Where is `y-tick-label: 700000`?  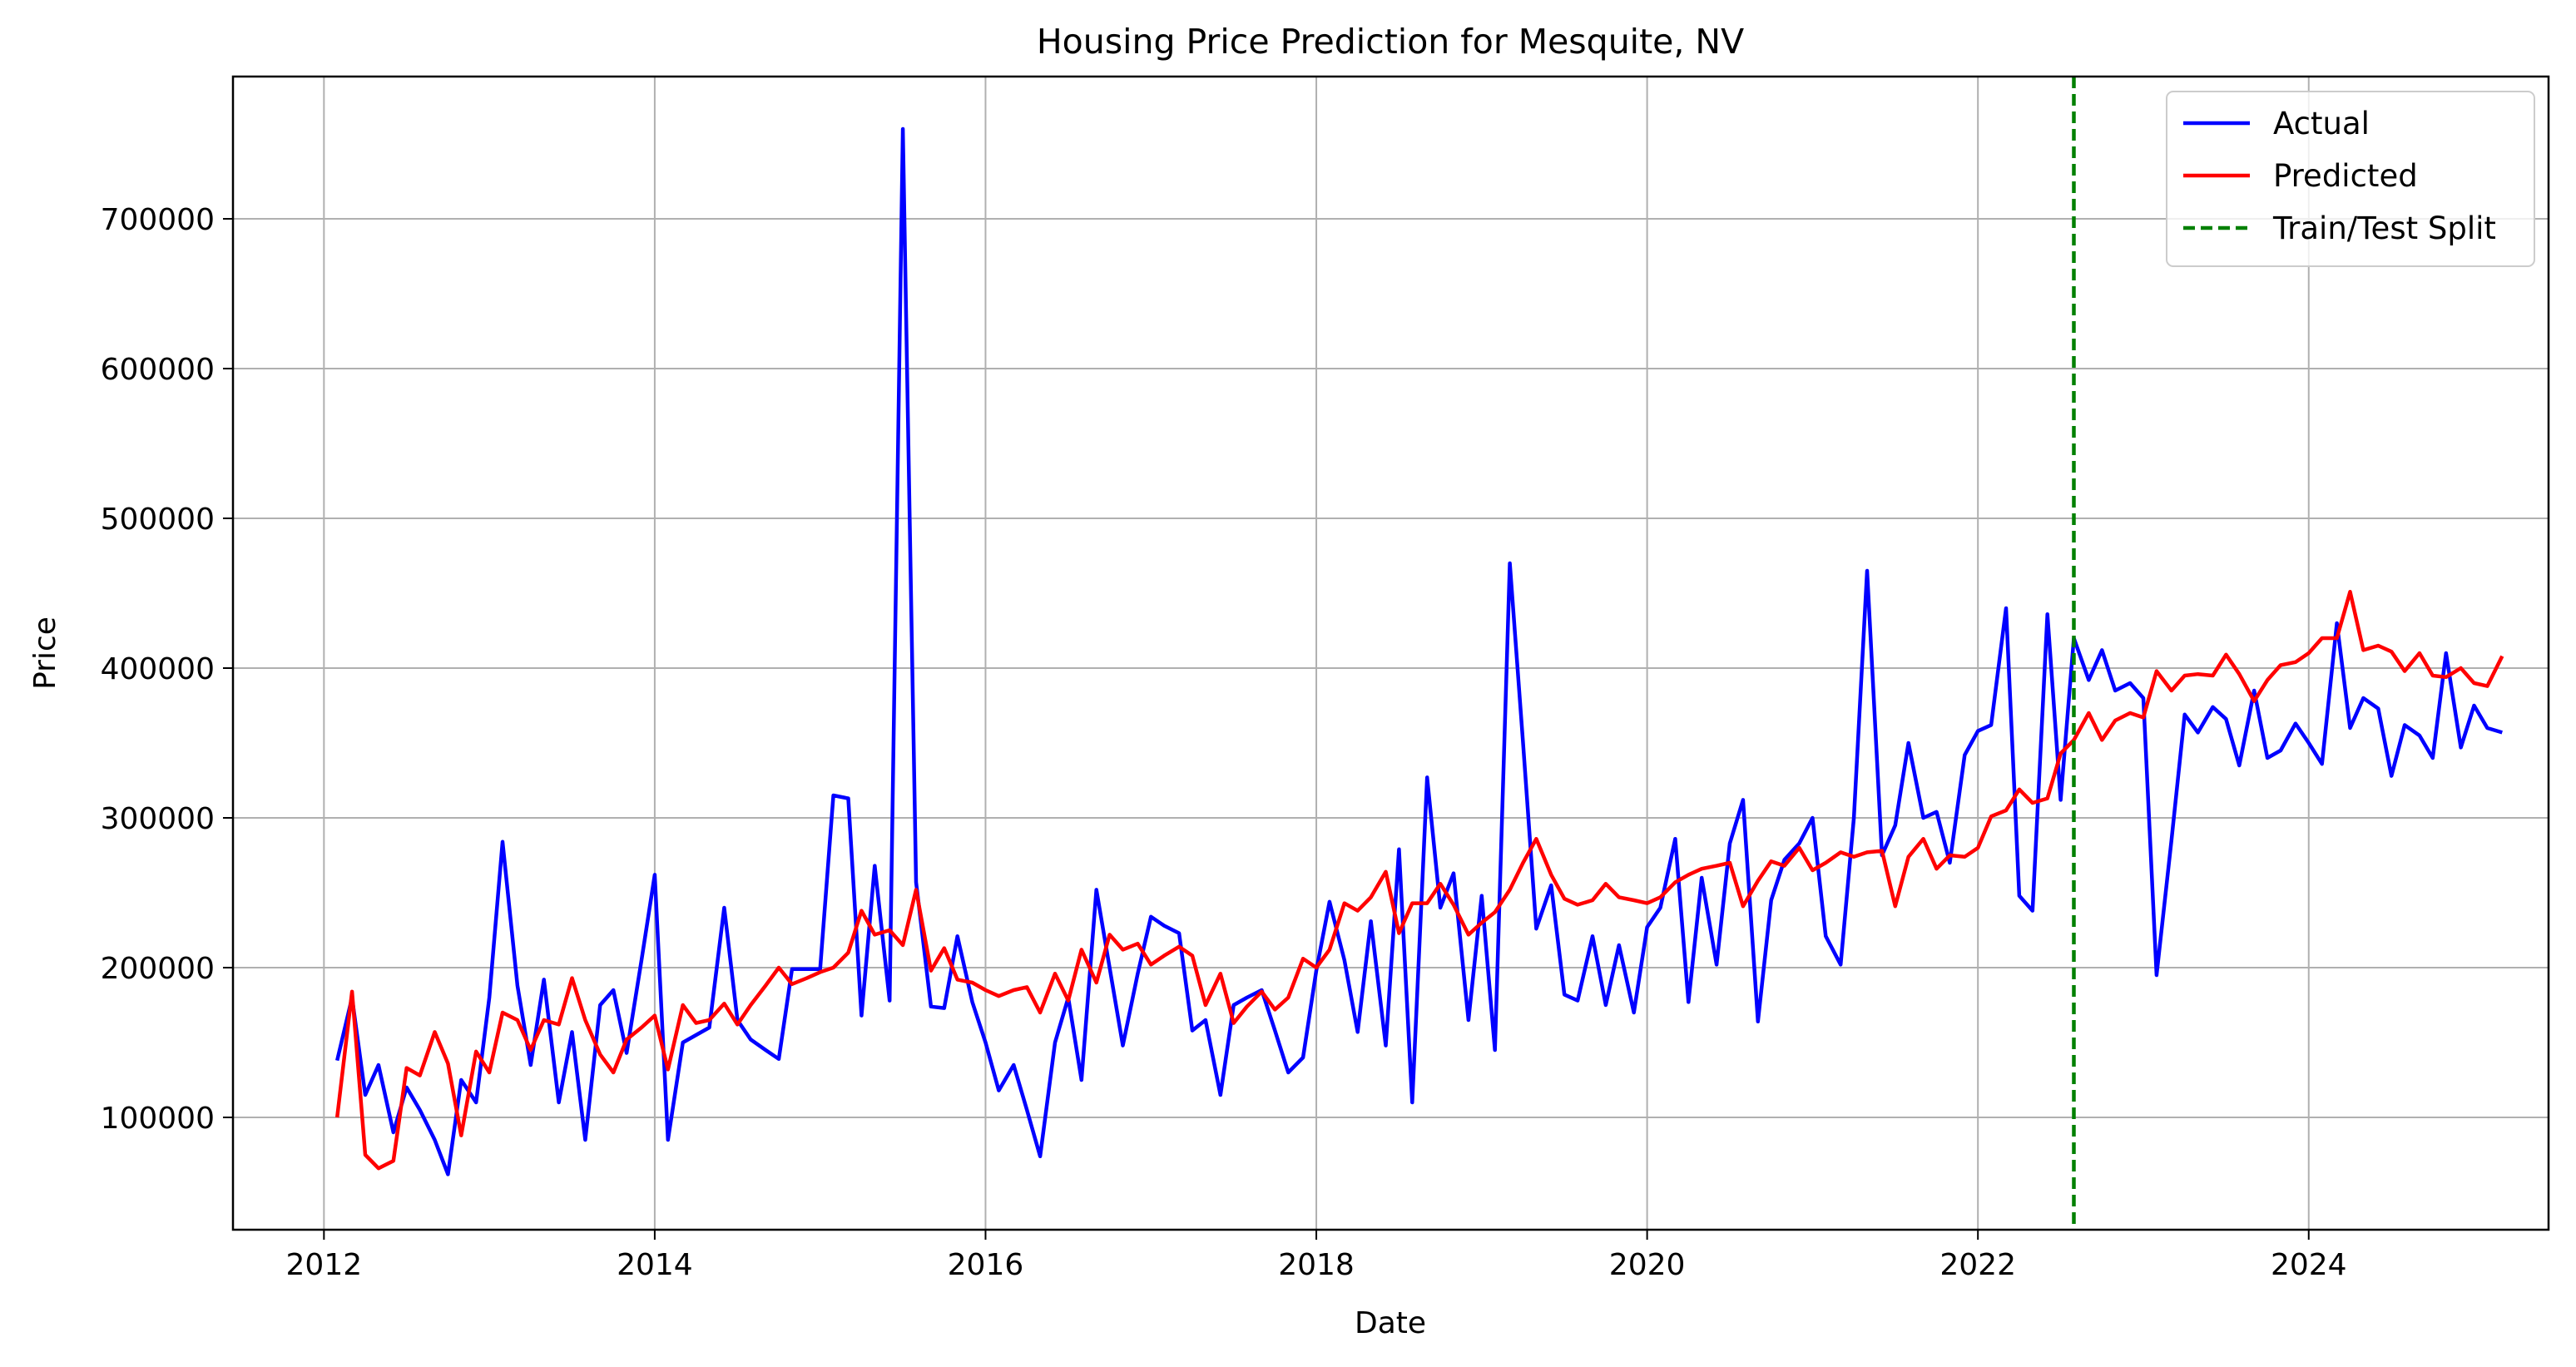
y-tick-label: 700000 is located at coordinates (158, 220).